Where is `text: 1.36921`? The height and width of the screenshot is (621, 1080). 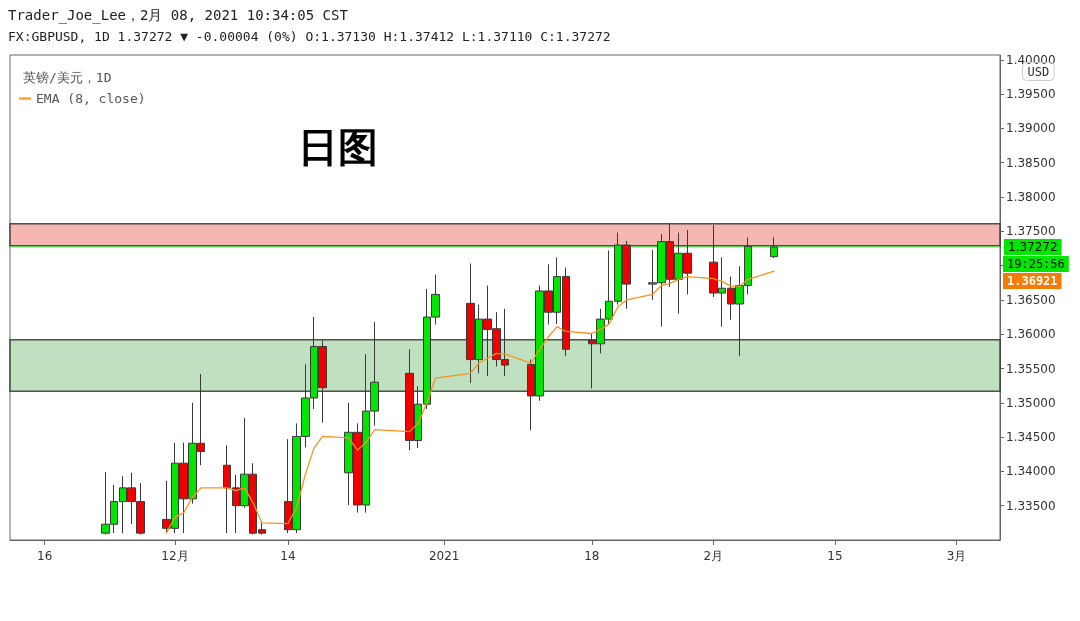 text: 1.36921 is located at coordinates (1032, 280).